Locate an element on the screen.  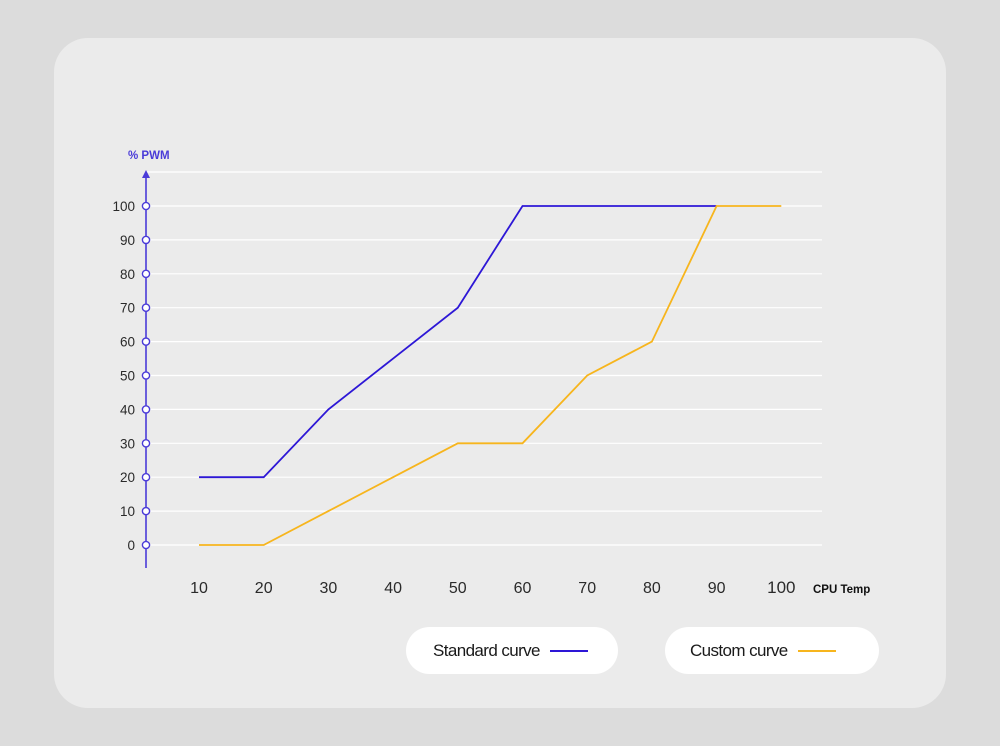
legend-custom-curve: Custom curve is located at coordinates (772, 650).